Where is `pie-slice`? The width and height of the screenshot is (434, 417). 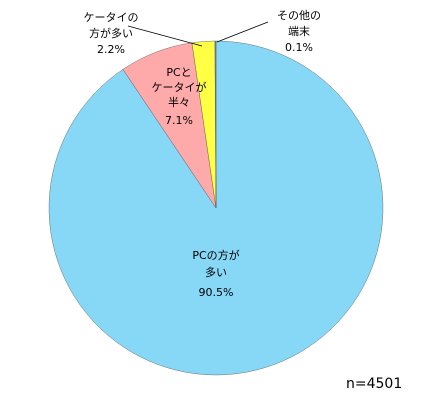 pie-slice is located at coordinates (215, 124).